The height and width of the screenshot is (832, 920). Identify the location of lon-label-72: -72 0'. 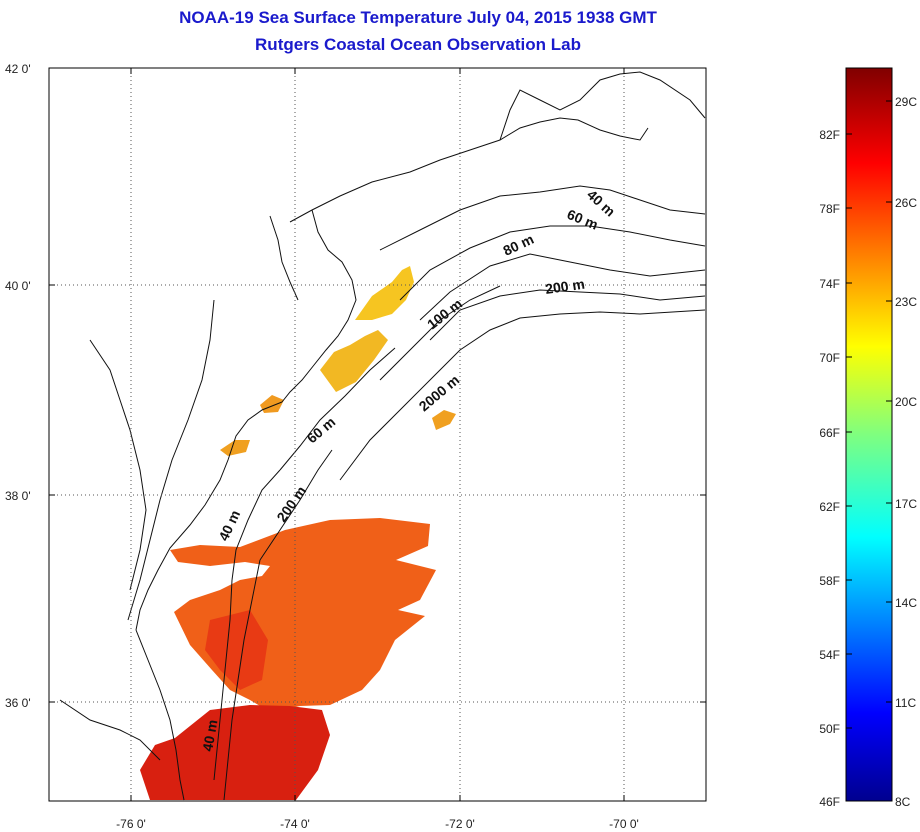
(460, 824).